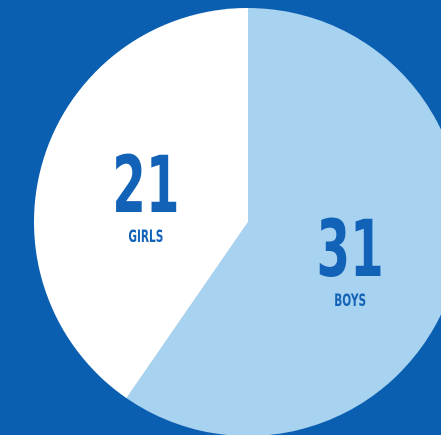 The image size is (441, 435). Describe the element at coordinates (350, 250) in the screenshot. I see `slice-value: 31` at that location.